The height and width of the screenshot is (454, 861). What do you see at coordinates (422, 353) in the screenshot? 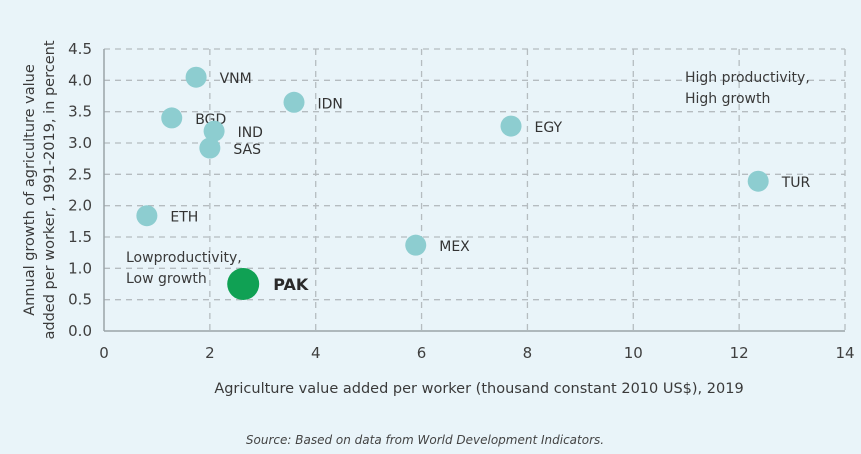
I see `x-tick-label: 6` at bounding box center [422, 353].